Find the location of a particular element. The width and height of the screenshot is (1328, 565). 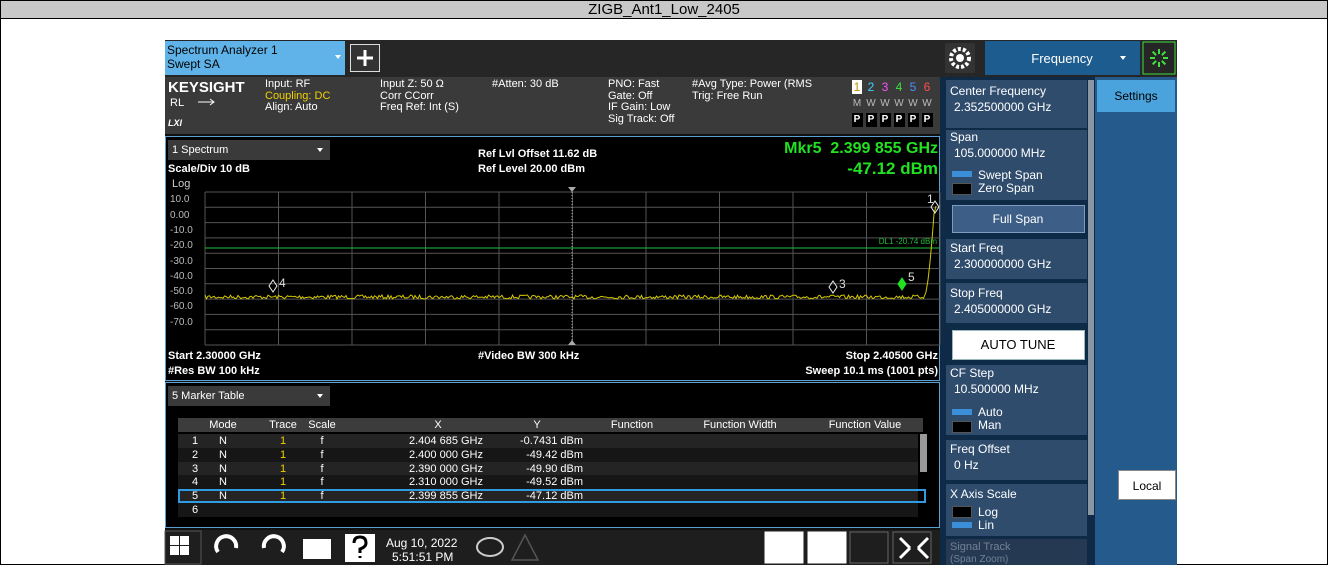

warning-icon is located at coordinates (525, 547).